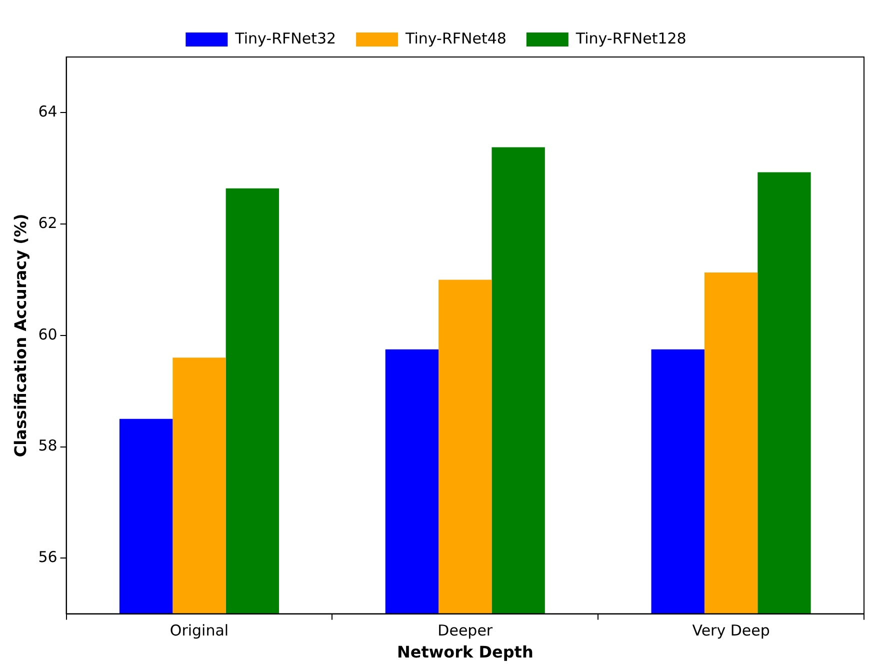 Image resolution: width=876 pixels, height=671 pixels. What do you see at coordinates (199, 631) in the screenshot?
I see `x-tick-label: Original` at bounding box center [199, 631].